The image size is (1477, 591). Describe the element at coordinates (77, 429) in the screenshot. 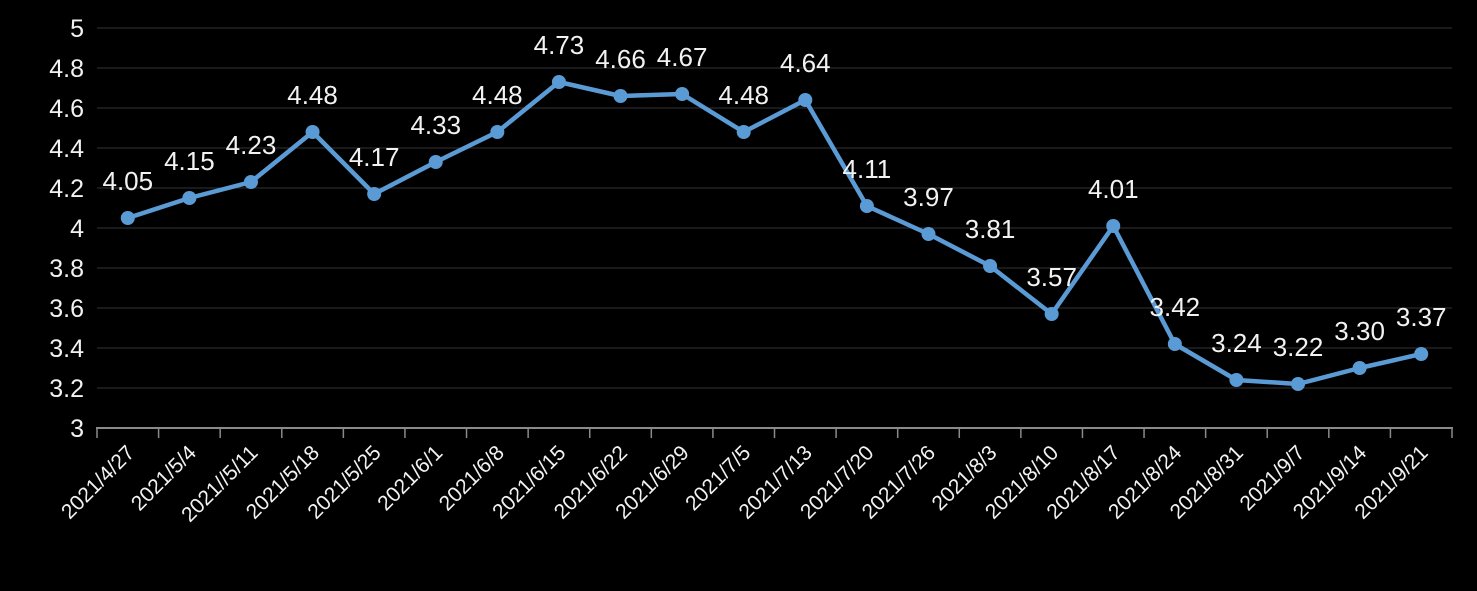

I see `y-tick-label: 3` at that location.